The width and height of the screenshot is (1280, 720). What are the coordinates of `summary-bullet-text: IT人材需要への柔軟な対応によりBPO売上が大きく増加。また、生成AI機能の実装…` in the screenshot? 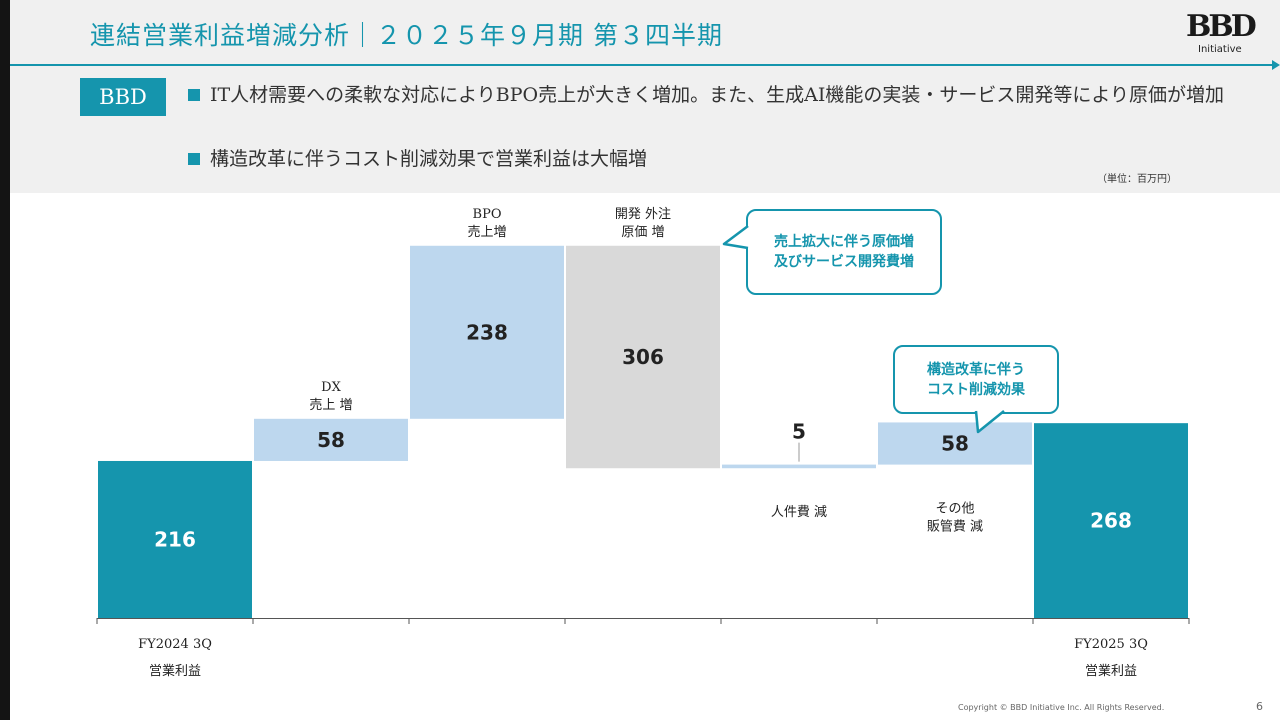 It's located at (717, 95).